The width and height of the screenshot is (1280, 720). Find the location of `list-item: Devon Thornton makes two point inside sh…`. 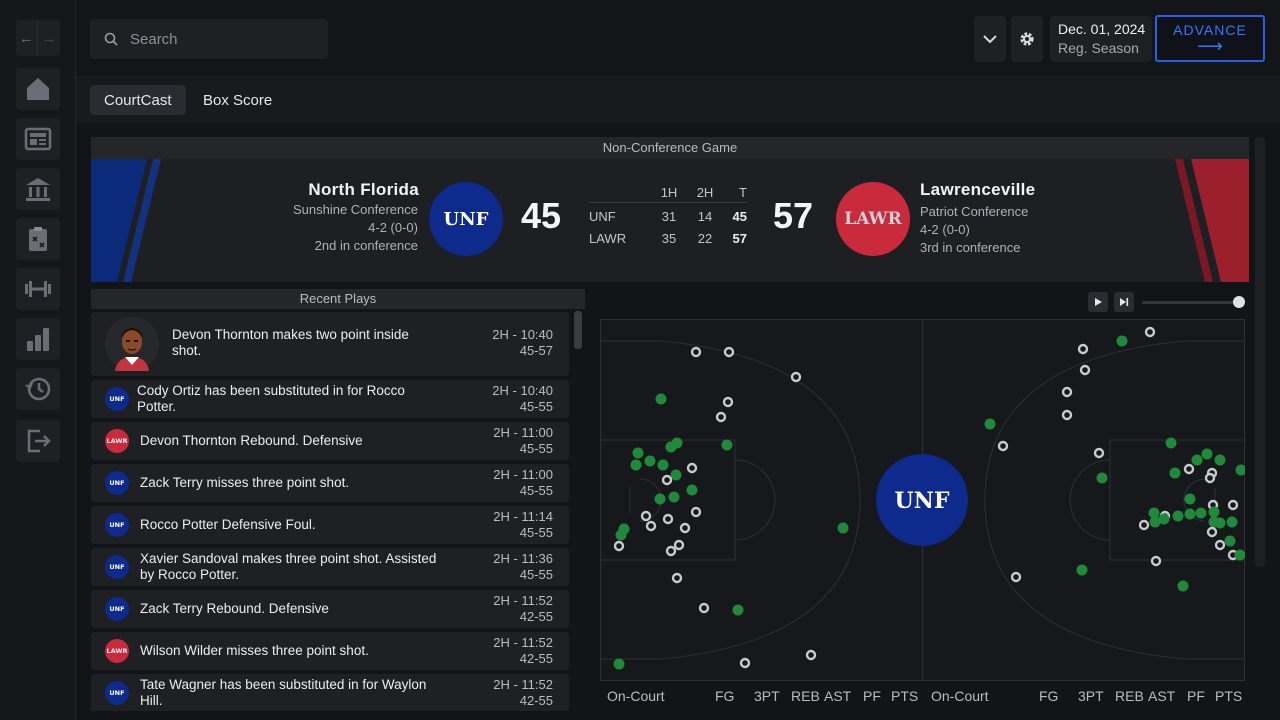

list-item: Devon Thornton makes two point inside sh… is located at coordinates (330, 344).